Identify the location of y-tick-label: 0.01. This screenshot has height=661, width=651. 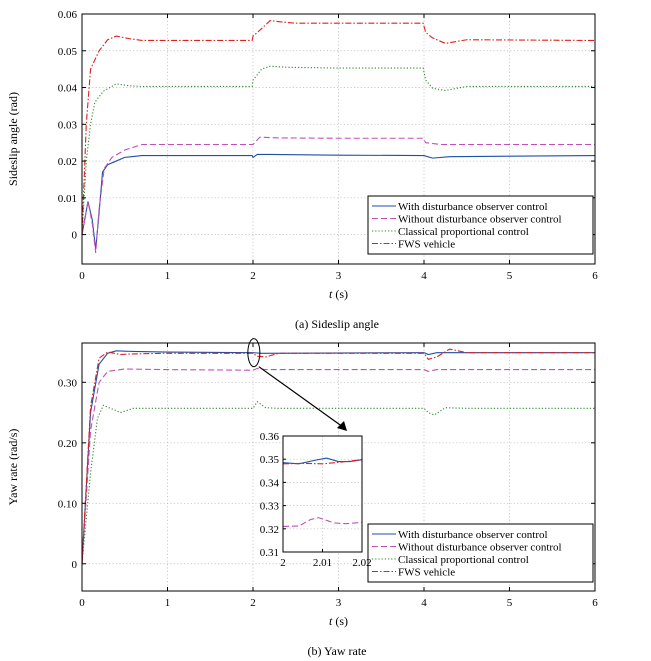
(67, 199).